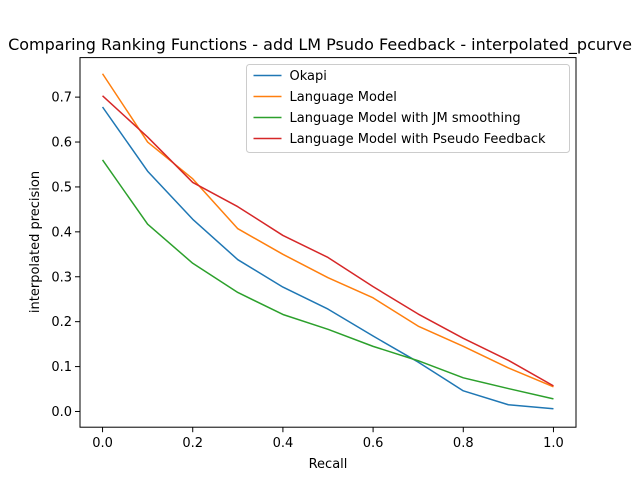 Image resolution: width=640 pixels, height=480 pixels. I want to click on legend-item: Language Model with Pseudo Feedback, so click(400, 139).